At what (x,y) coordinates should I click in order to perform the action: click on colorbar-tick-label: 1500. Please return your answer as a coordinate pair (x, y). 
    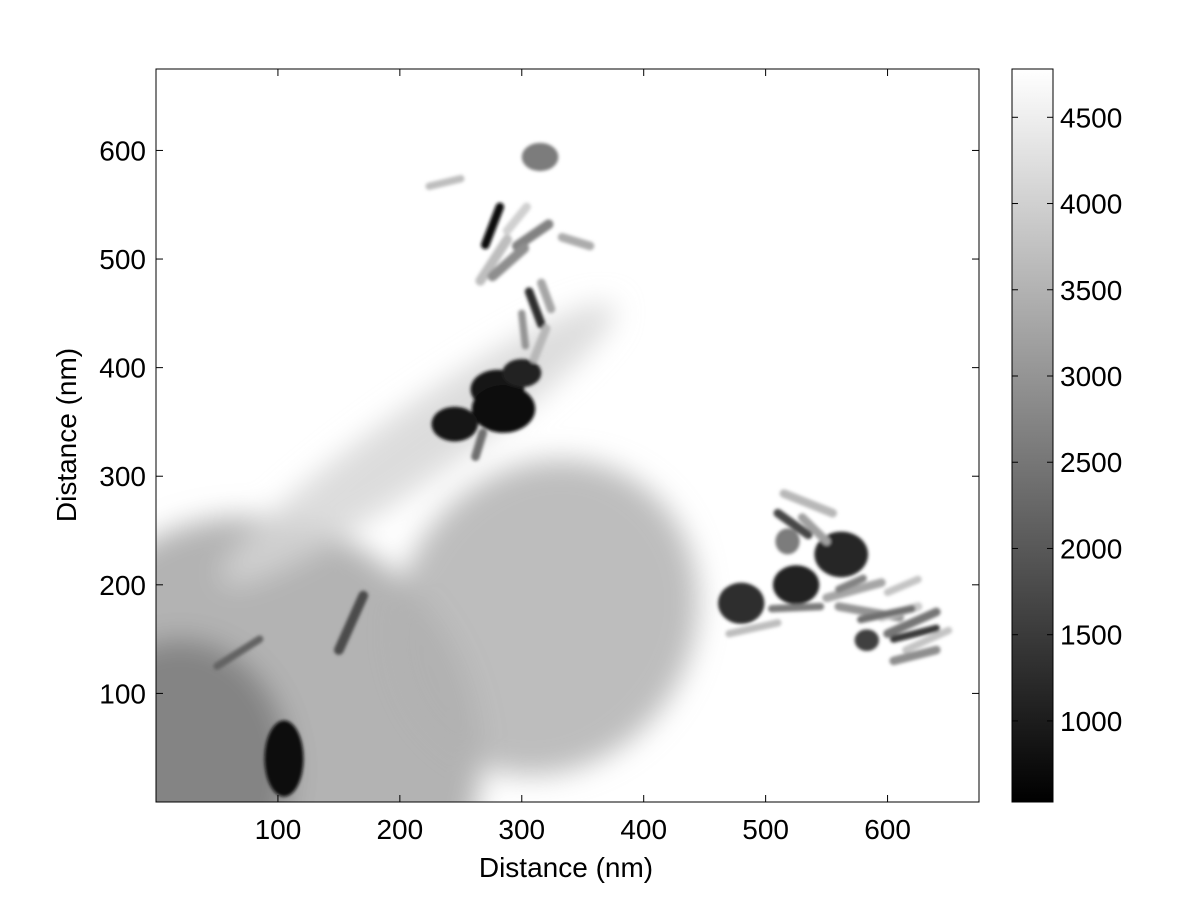
    Looking at the image, I should click on (1091, 635).